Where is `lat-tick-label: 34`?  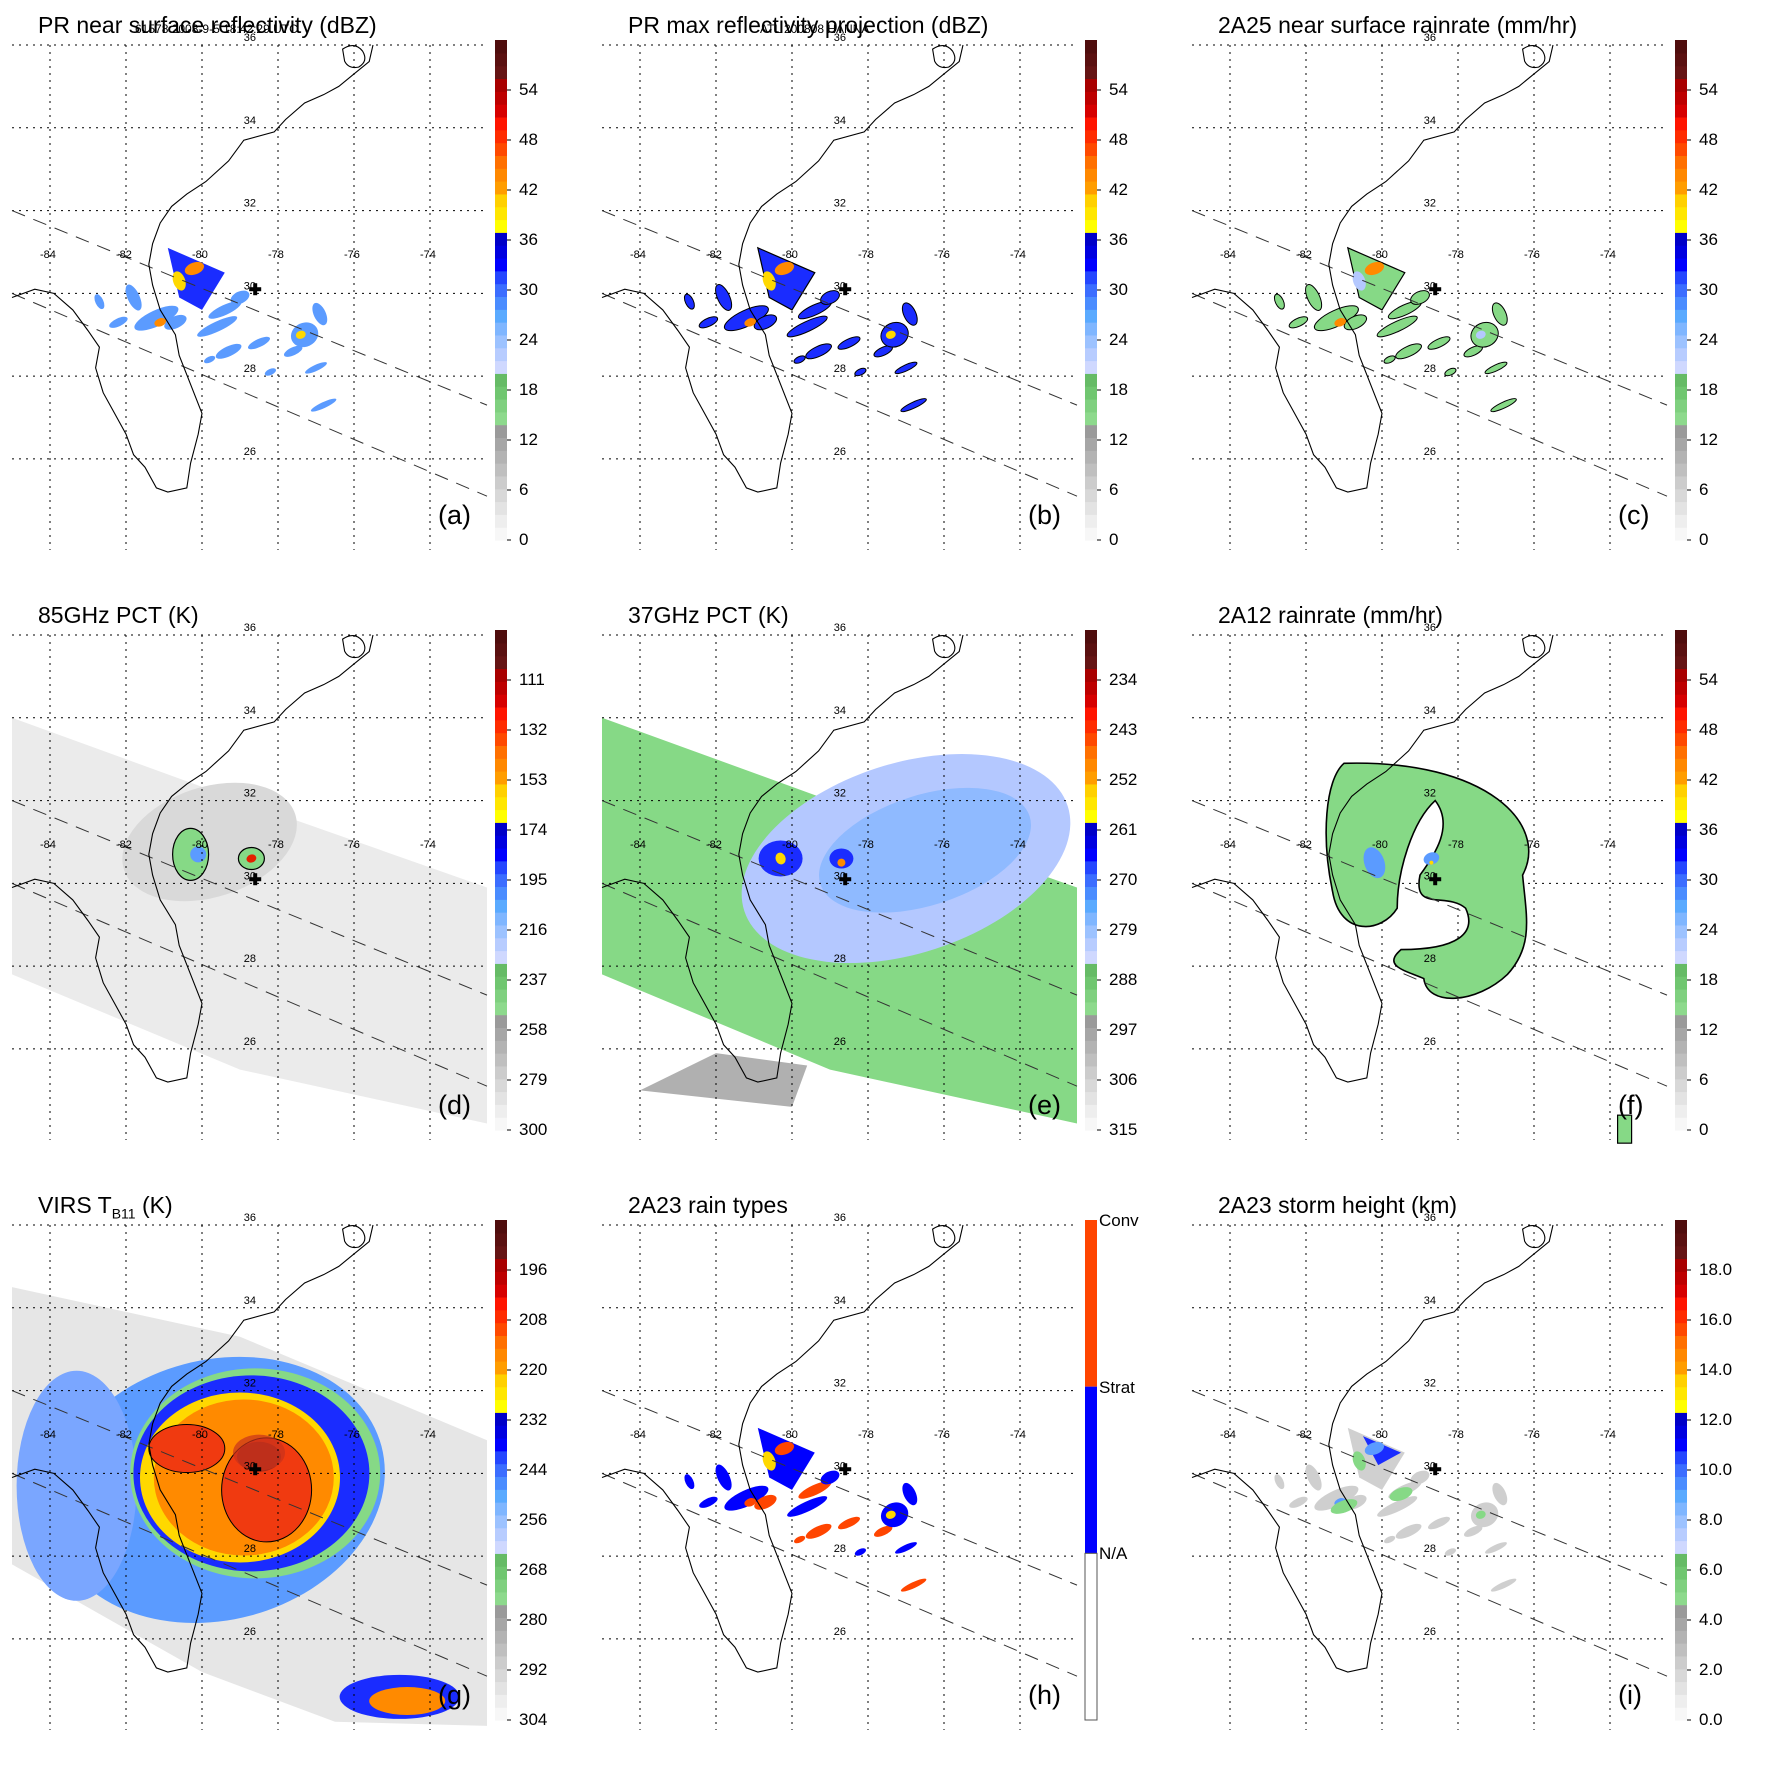
lat-tick-label: 34 is located at coordinates (1430, 121).